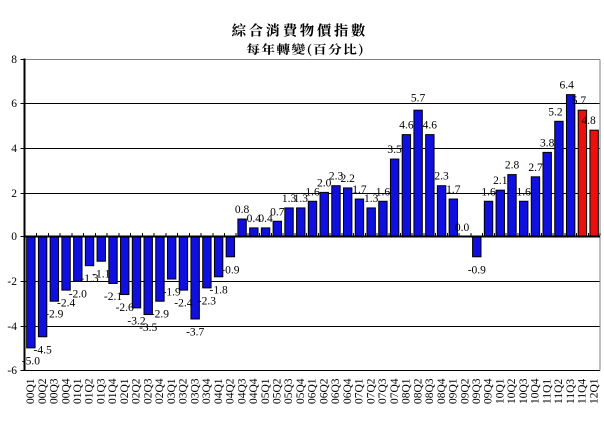 This screenshot has width=604, height=428. I want to click on svg-text: 4.8, so click(588, 121).